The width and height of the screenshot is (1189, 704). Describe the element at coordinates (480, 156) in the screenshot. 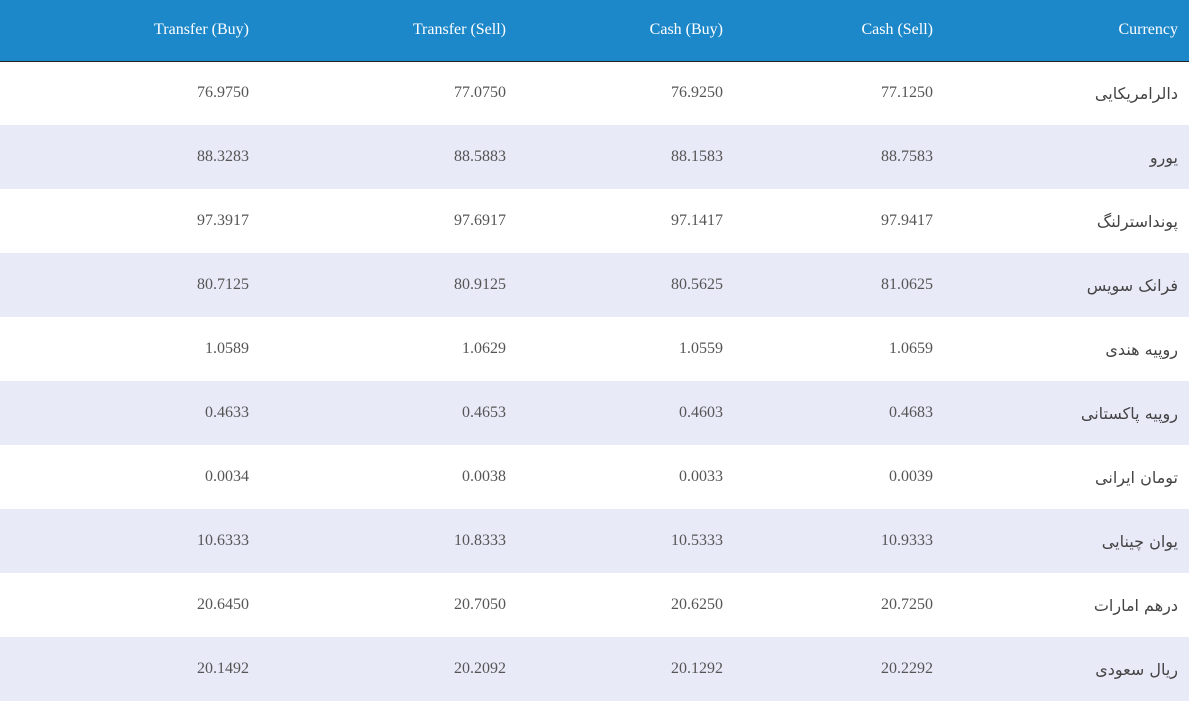

I see `transfer-sell-cell: 88.5883` at that location.